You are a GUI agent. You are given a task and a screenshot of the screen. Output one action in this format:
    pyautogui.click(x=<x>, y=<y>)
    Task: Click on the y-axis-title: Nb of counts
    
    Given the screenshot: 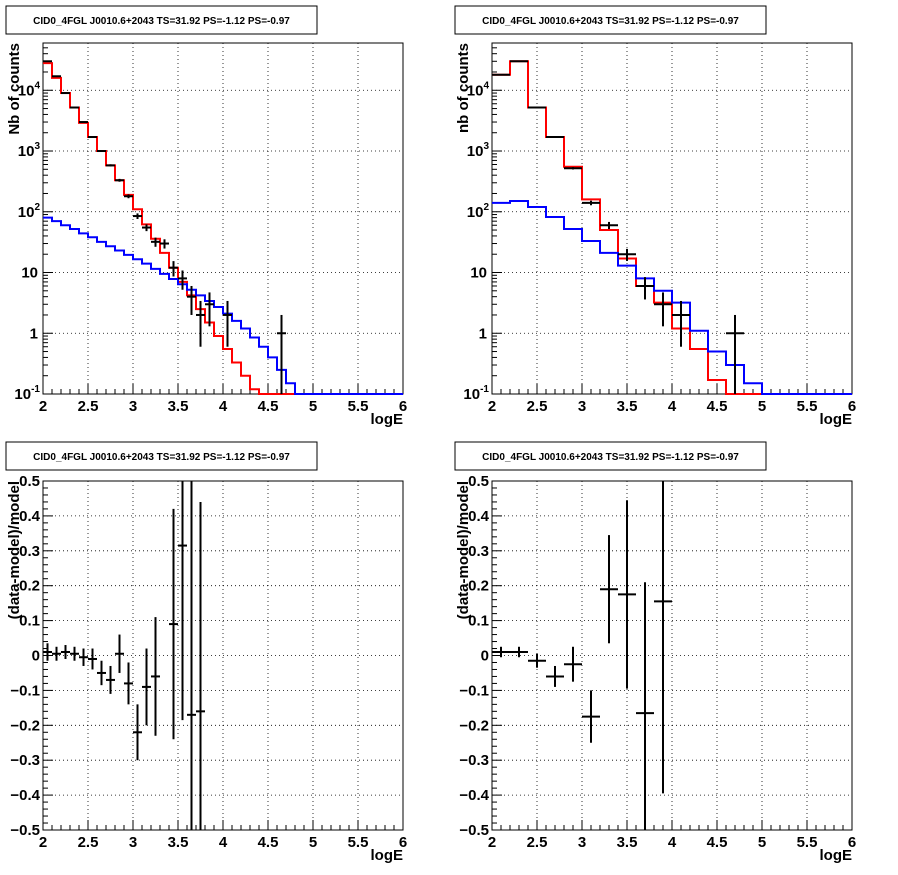 What is the action you would take?
    pyautogui.click(x=14, y=89)
    